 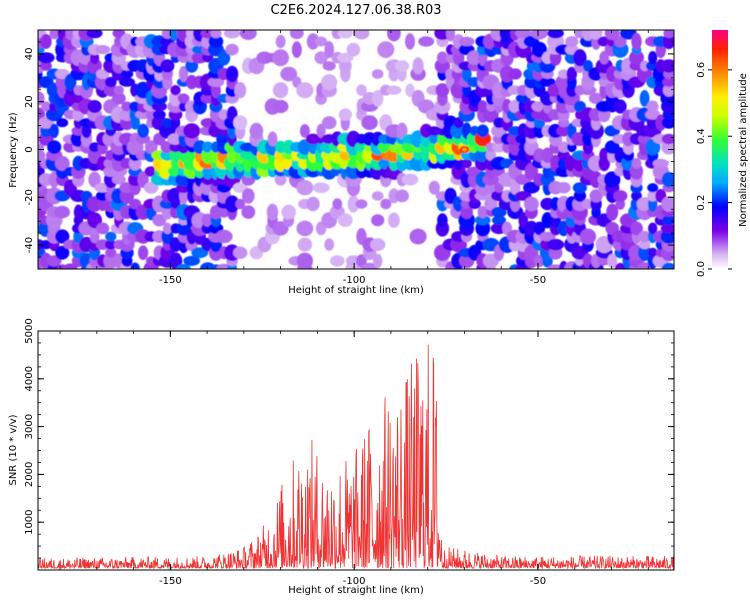 I want to click on heatmap-y-tick-label: -40, so click(x=29, y=245).